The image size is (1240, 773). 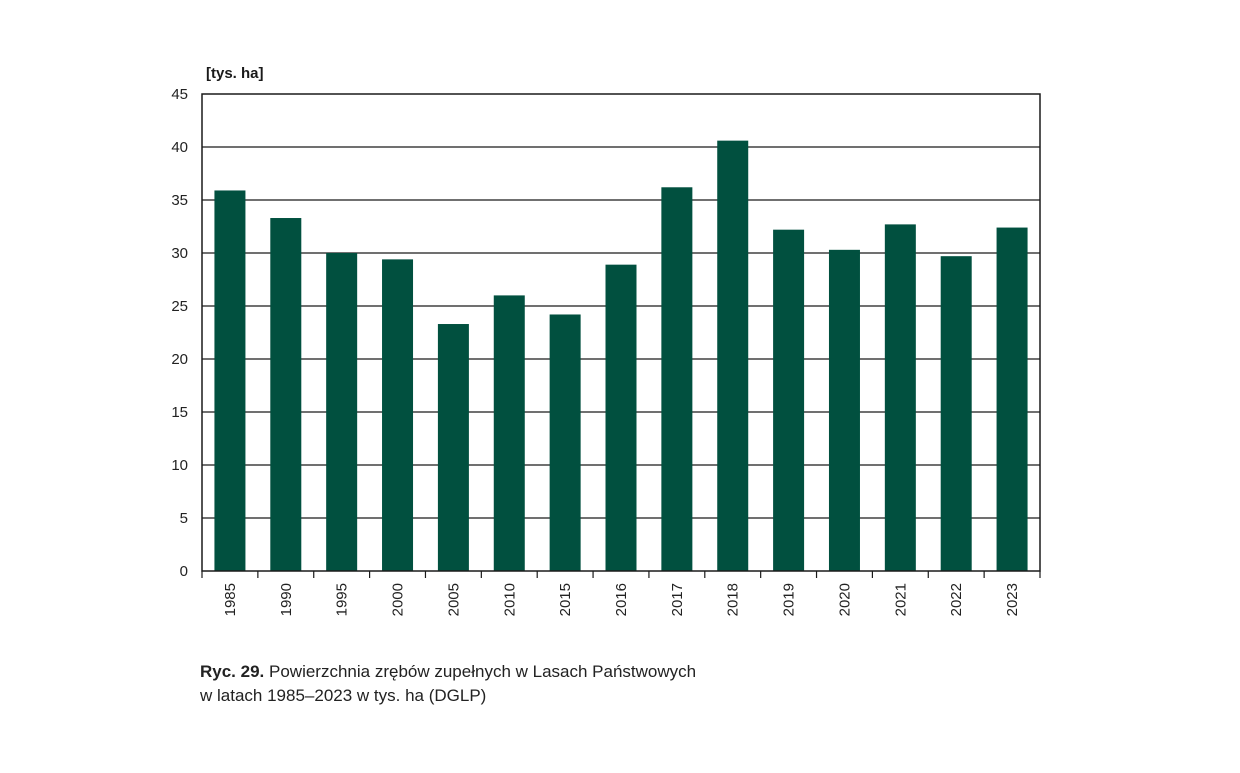 I want to click on x-tick-label: 2016, so click(x=621, y=599).